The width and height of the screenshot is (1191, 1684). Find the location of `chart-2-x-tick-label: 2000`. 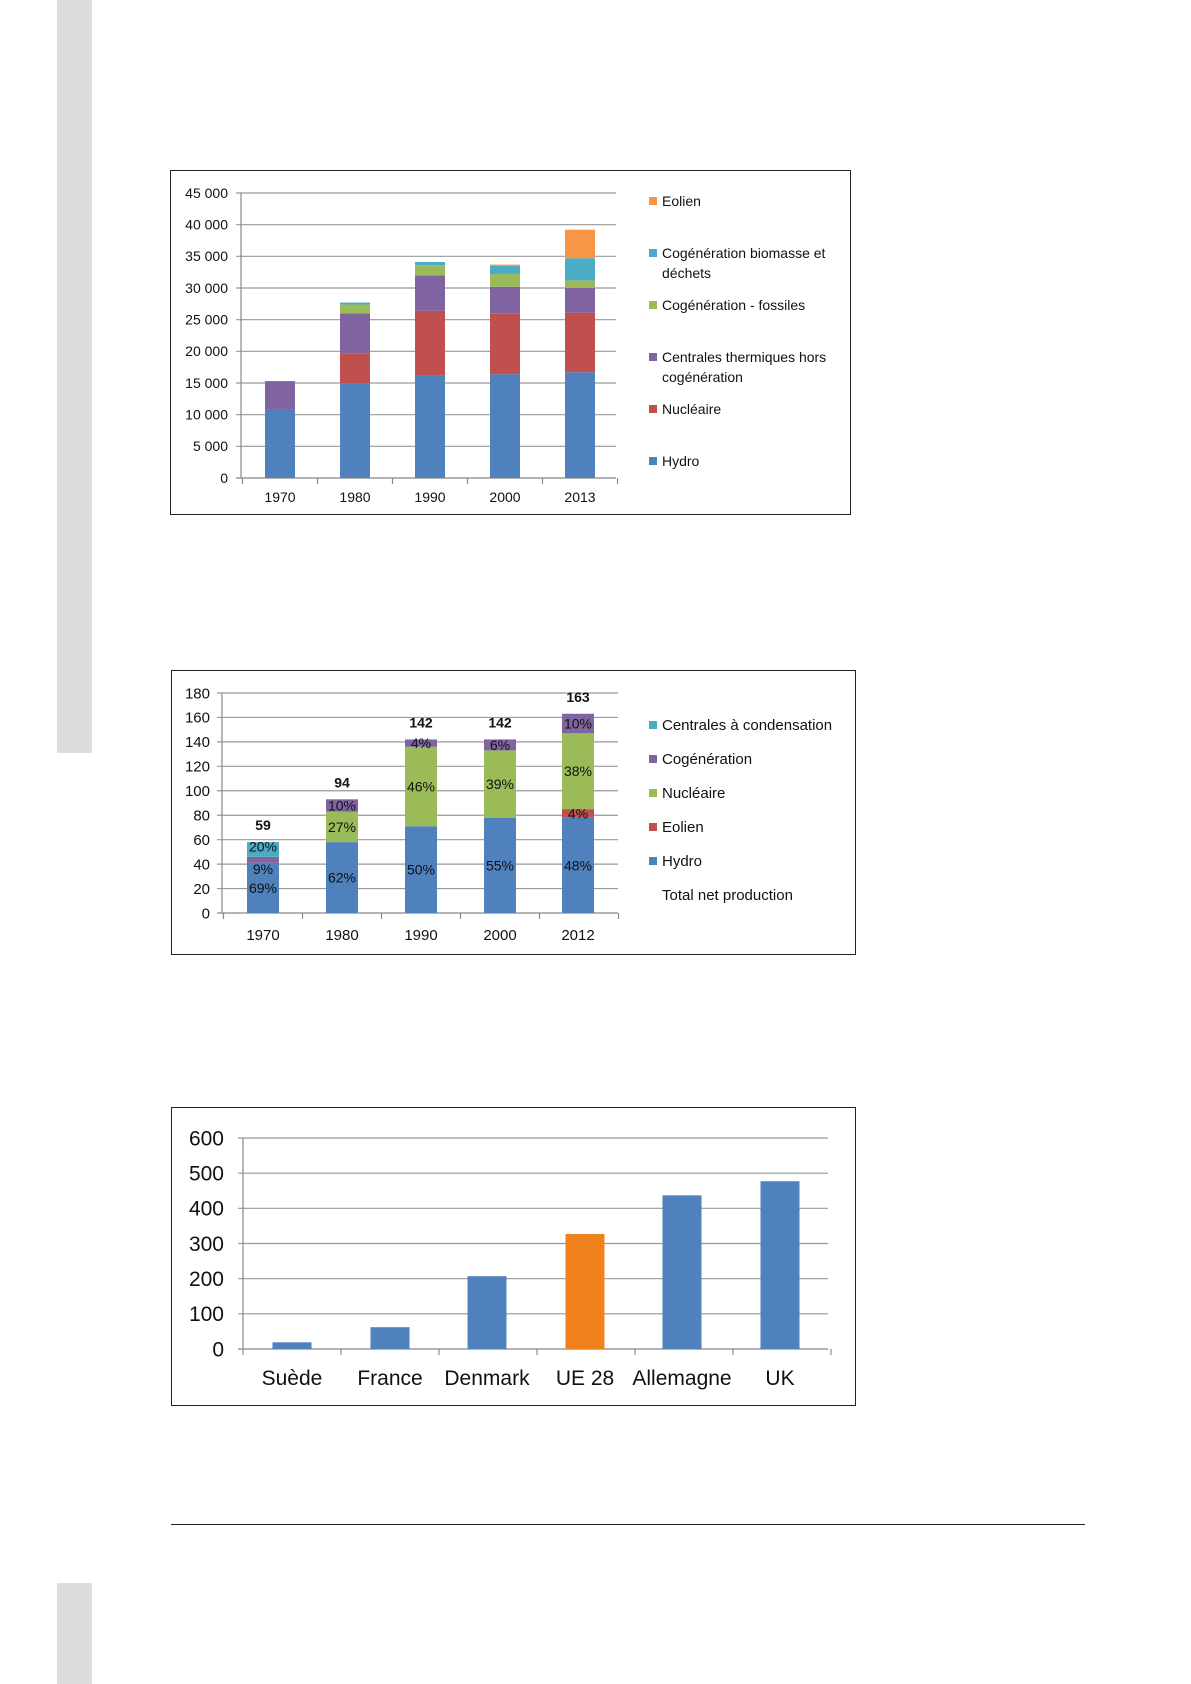

chart-2-x-tick-label: 2000 is located at coordinates (499, 935).